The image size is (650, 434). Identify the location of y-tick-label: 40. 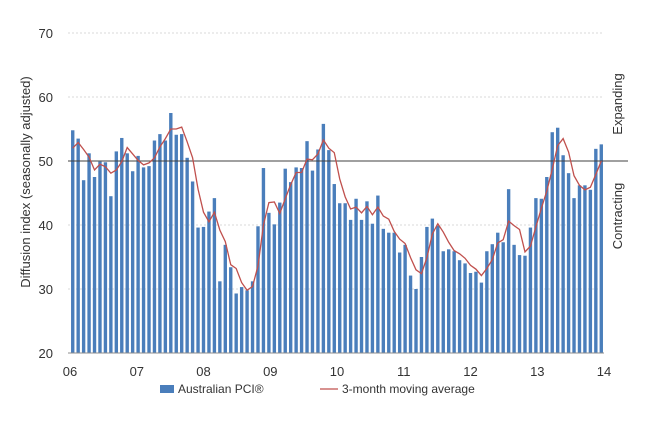
(46, 225).